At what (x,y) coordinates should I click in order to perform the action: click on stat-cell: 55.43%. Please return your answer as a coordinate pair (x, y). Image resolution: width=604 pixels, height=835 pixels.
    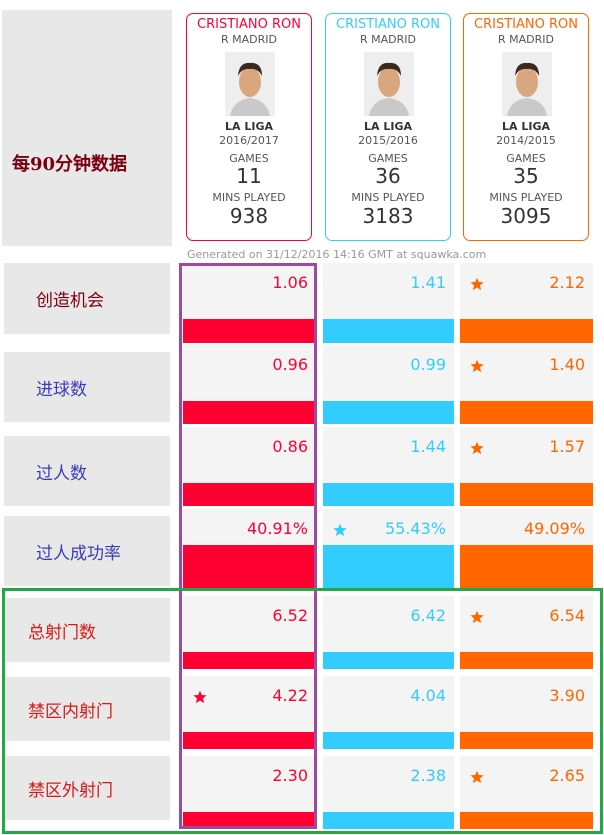
    Looking at the image, I should click on (388, 548).